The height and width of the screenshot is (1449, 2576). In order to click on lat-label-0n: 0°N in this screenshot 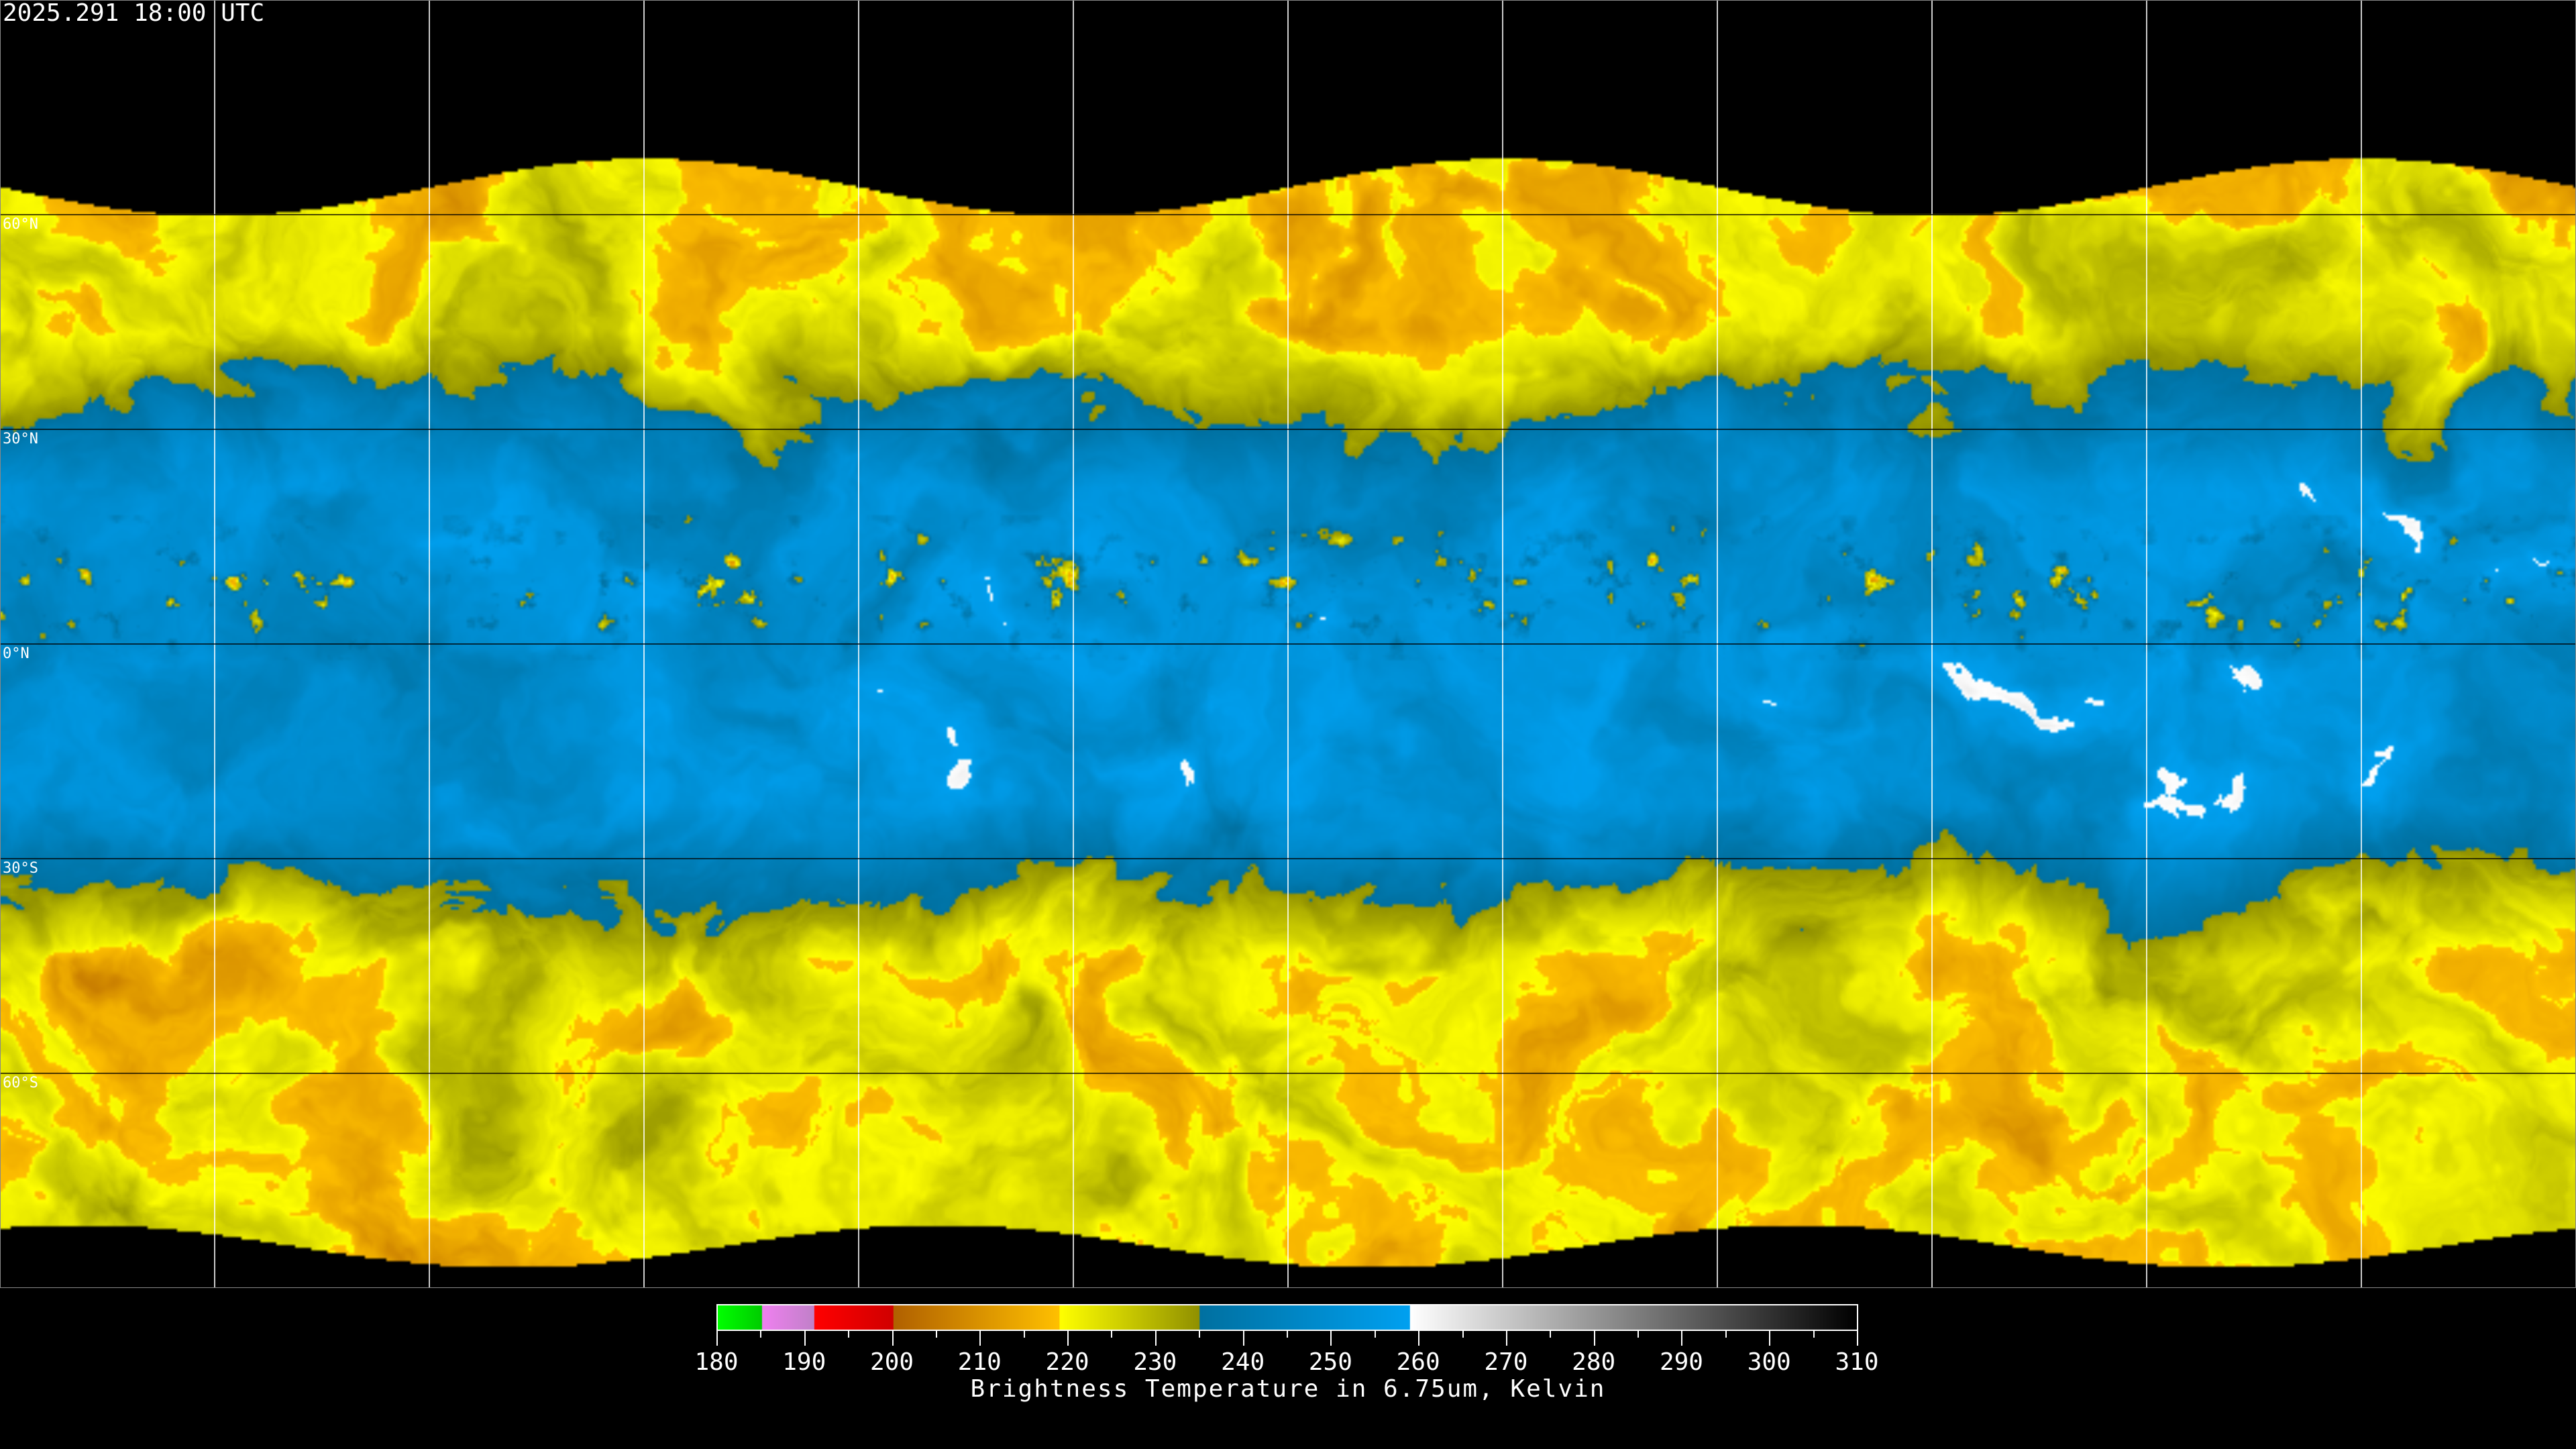, I will do `click(16, 653)`.